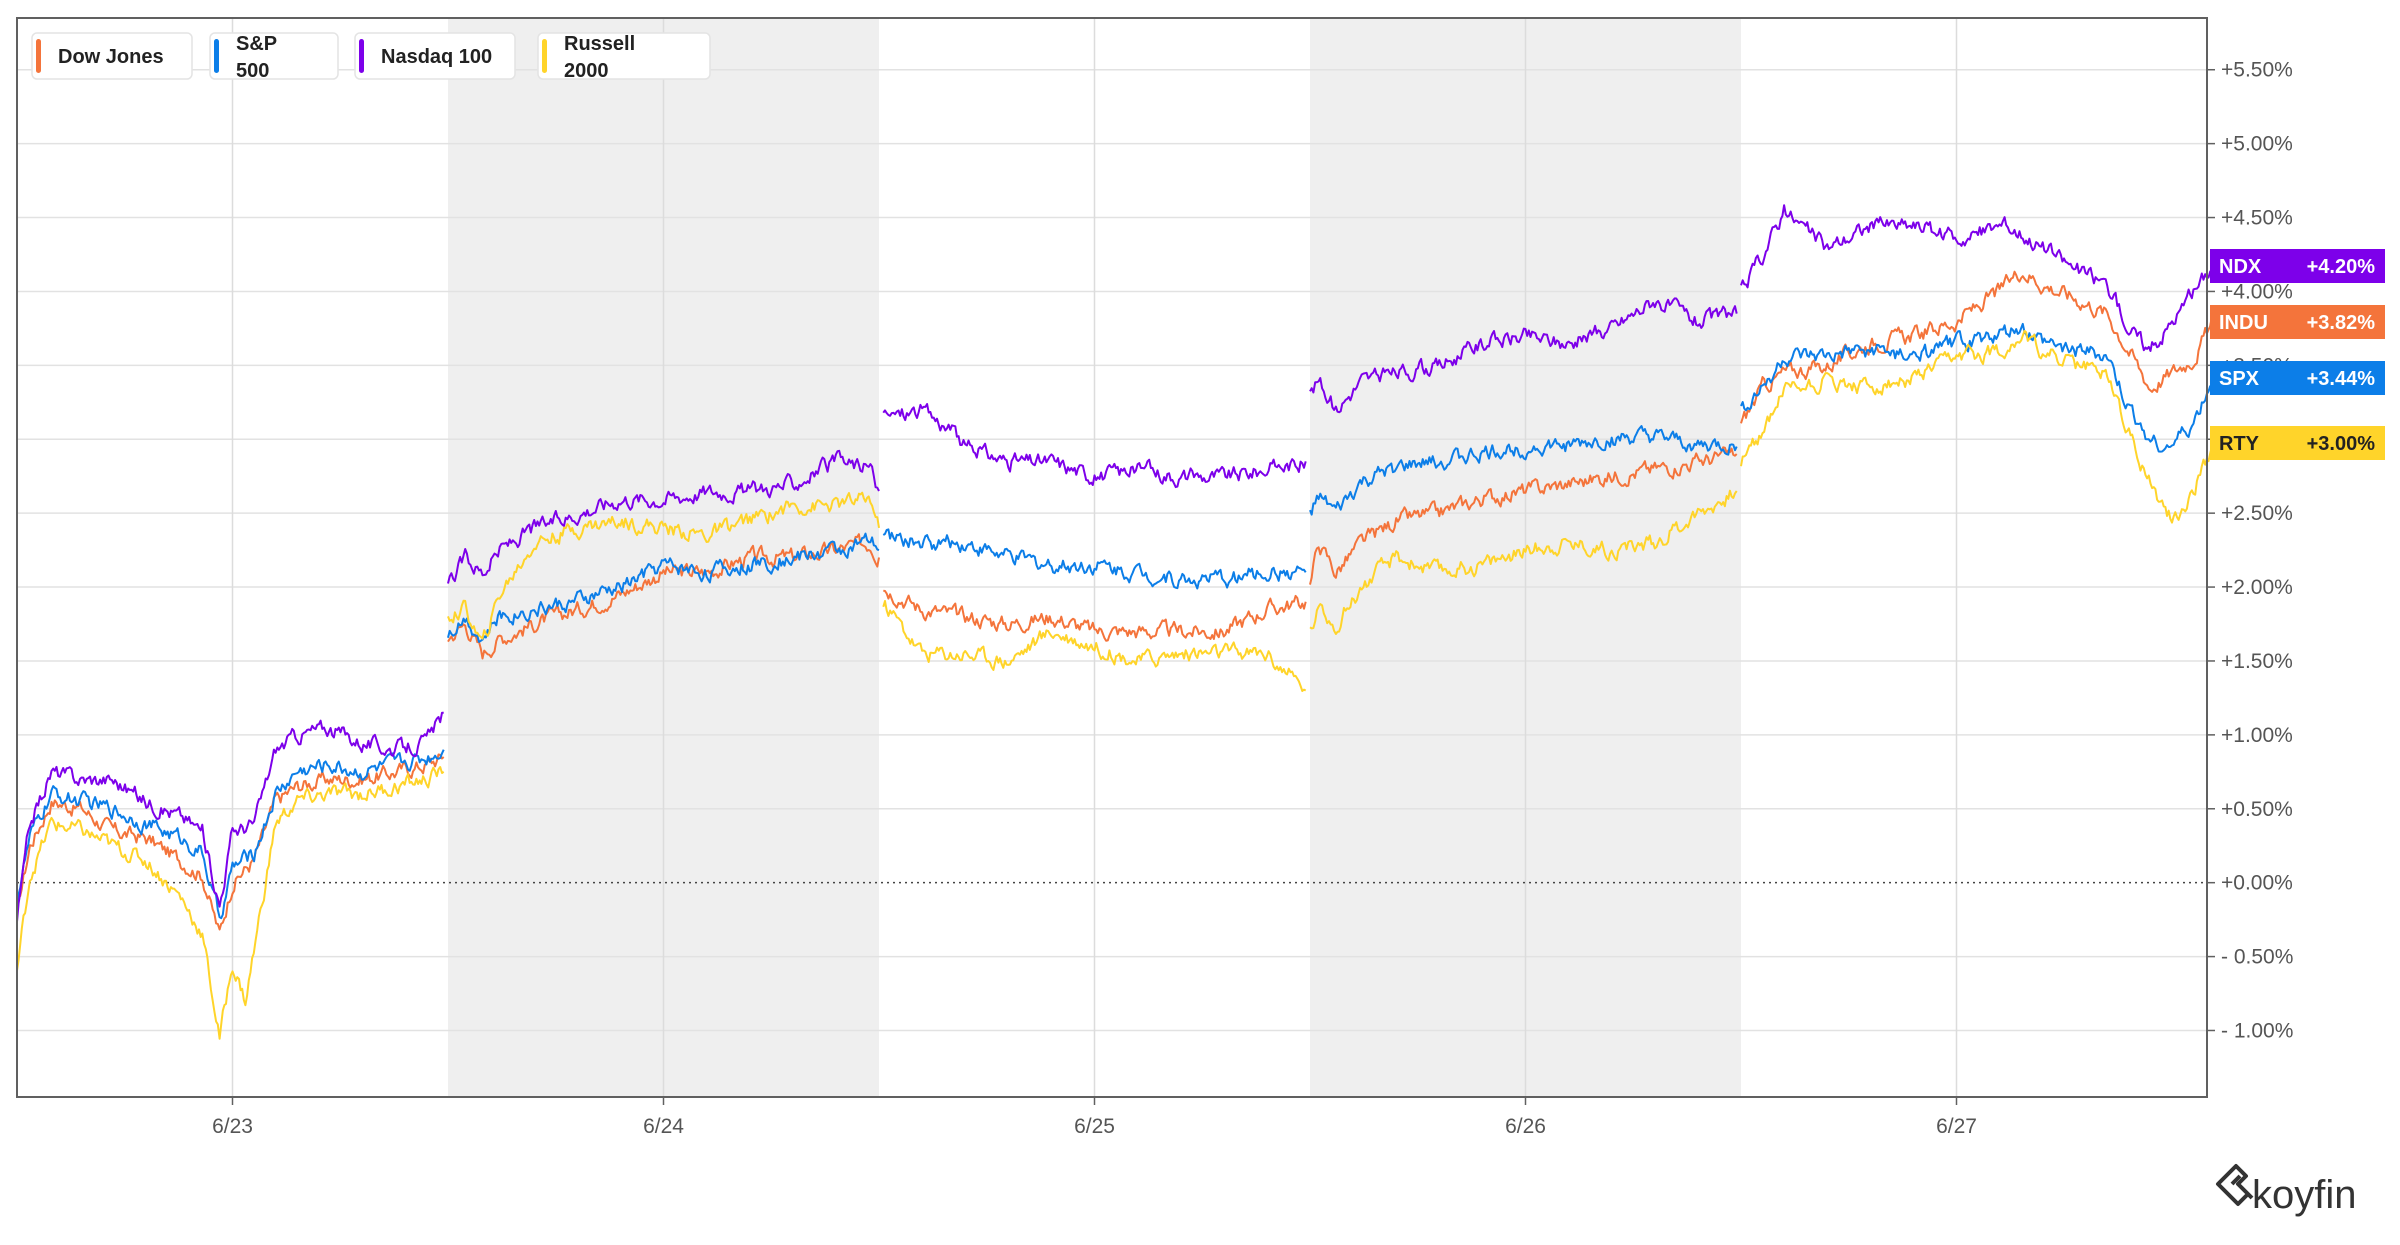  I want to click on last-tag-value: +3.00%, so click(2341, 444).